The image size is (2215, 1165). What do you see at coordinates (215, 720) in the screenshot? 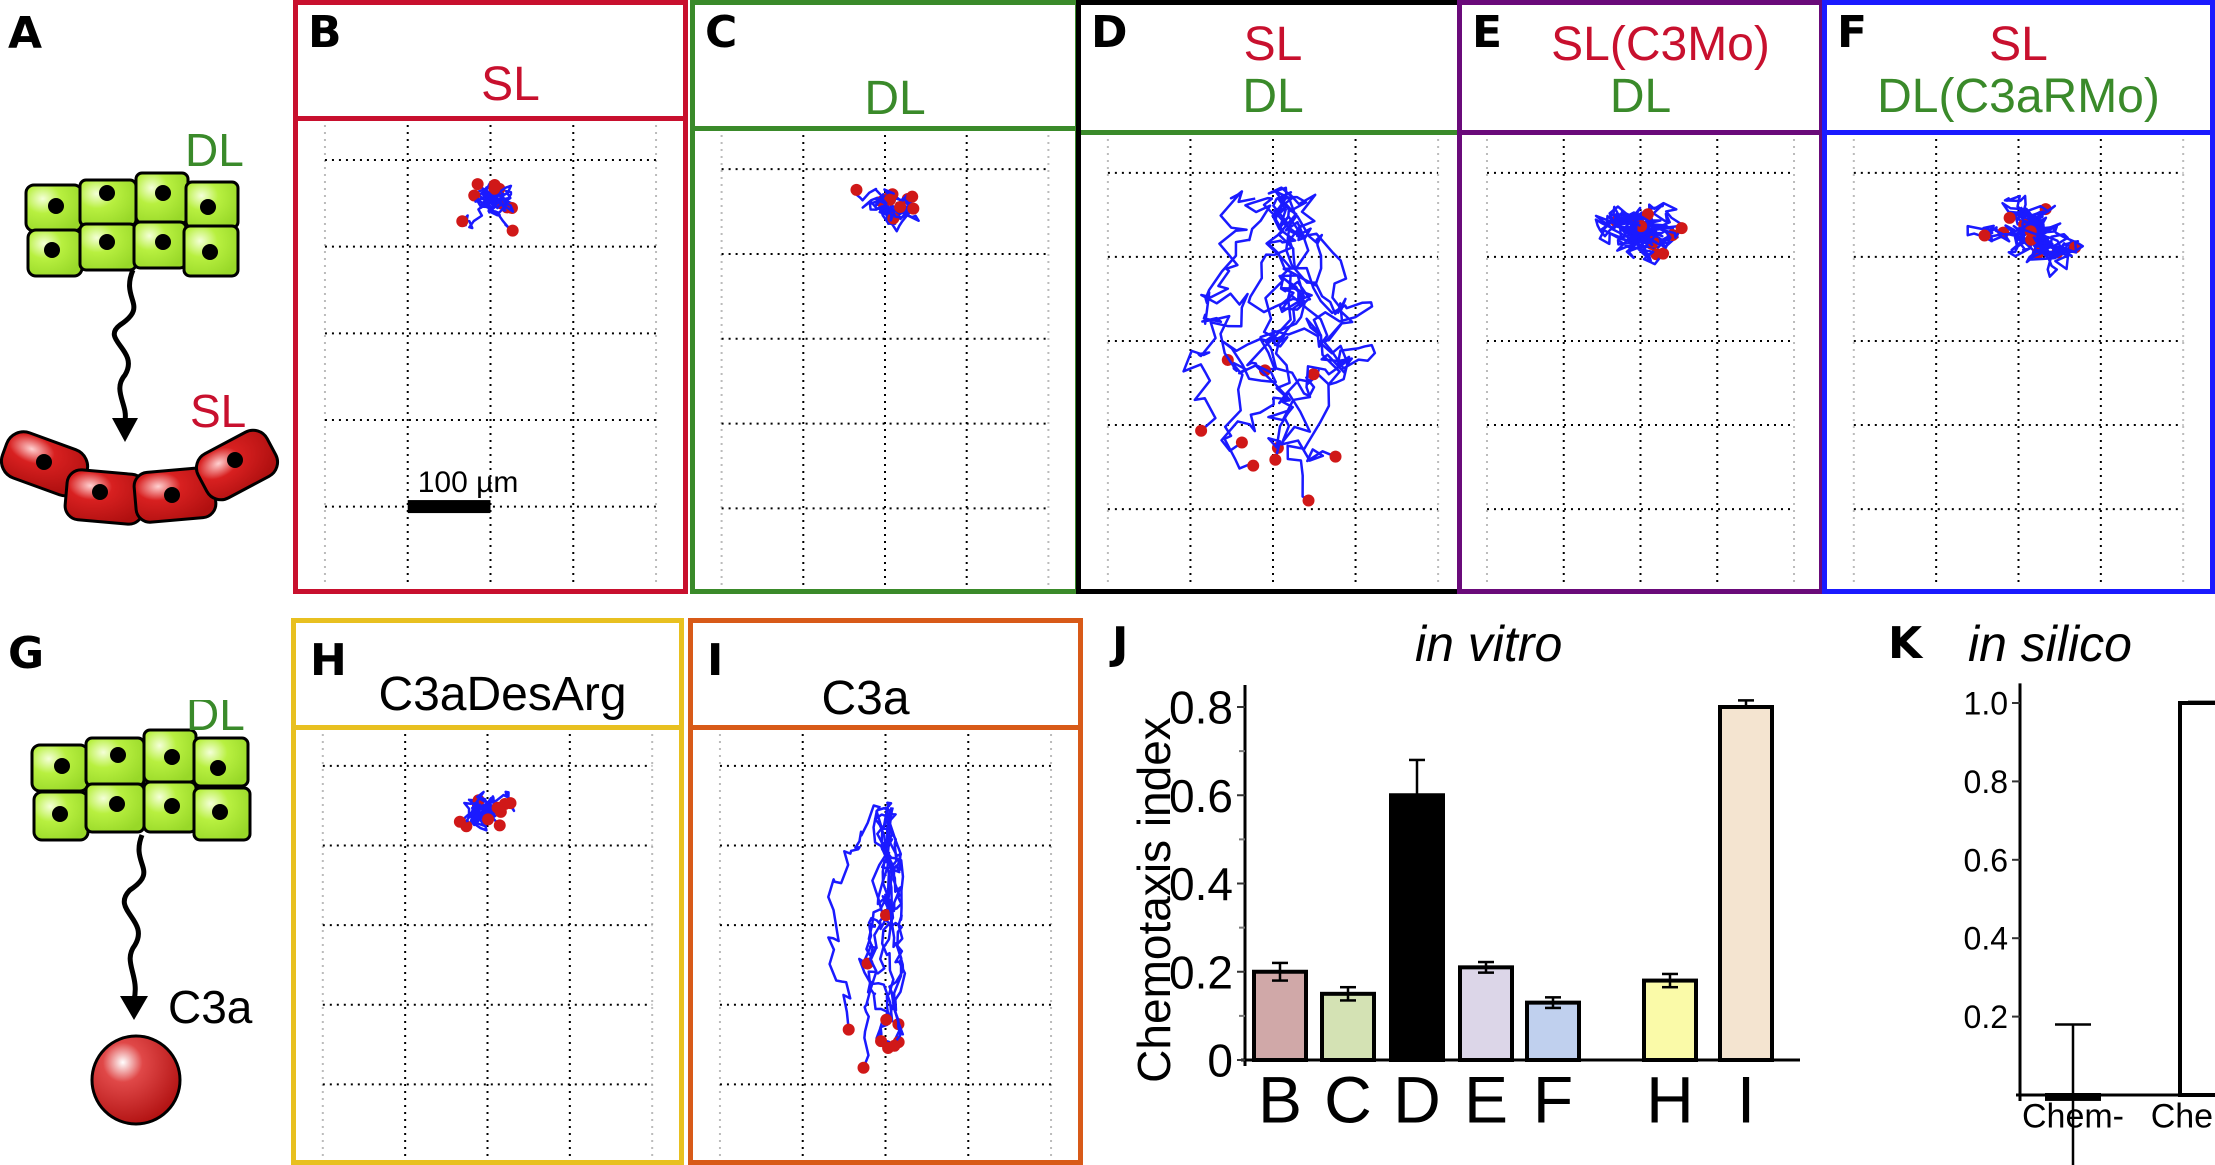
I see `dl-label-g: DL` at bounding box center [215, 720].